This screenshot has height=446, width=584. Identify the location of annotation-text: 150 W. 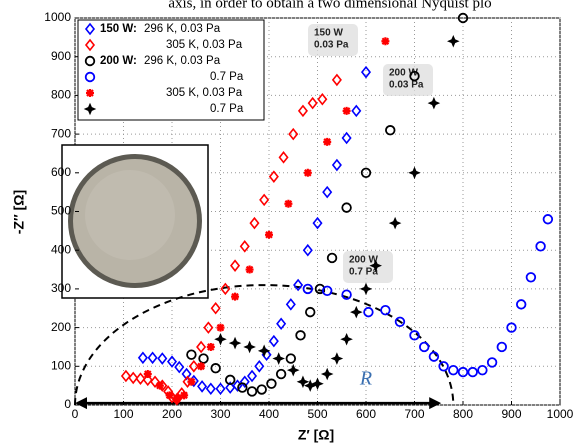
(328, 33).